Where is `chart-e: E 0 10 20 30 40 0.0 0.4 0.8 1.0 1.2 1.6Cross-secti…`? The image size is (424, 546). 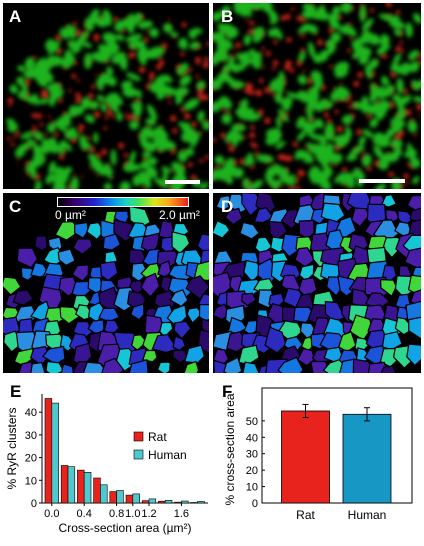
chart-e: E 0 10 20 30 40 0.0 0.4 0.8 1.0 1.2 1.6Cross-secti… is located at coordinates (106, 458).